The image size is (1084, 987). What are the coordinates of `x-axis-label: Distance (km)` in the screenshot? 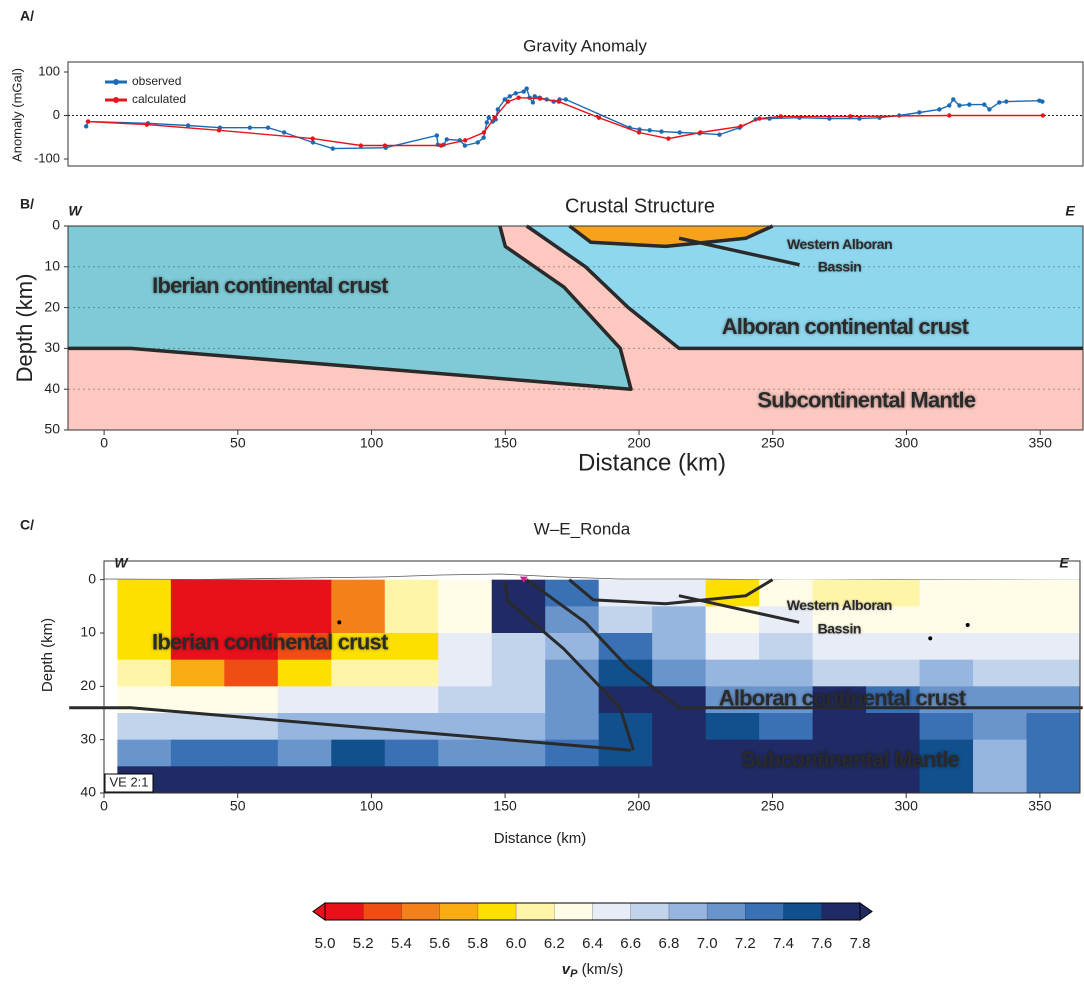 It's located at (652, 462).